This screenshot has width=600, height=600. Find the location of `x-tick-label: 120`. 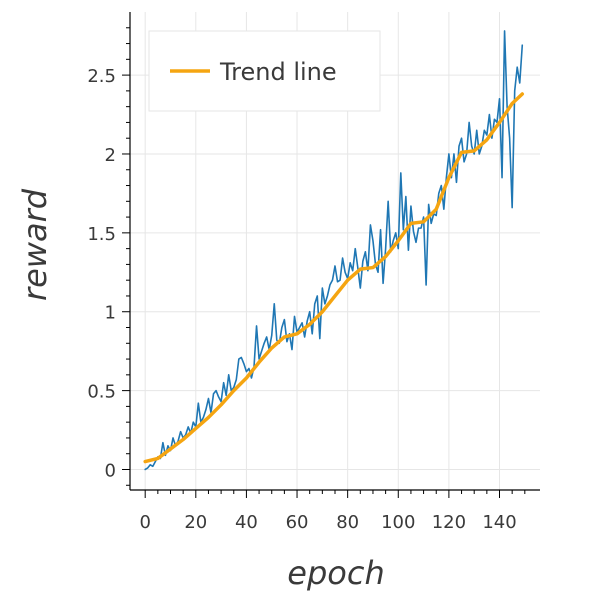

x-tick-label: 120 is located at coordinates (449, 522).